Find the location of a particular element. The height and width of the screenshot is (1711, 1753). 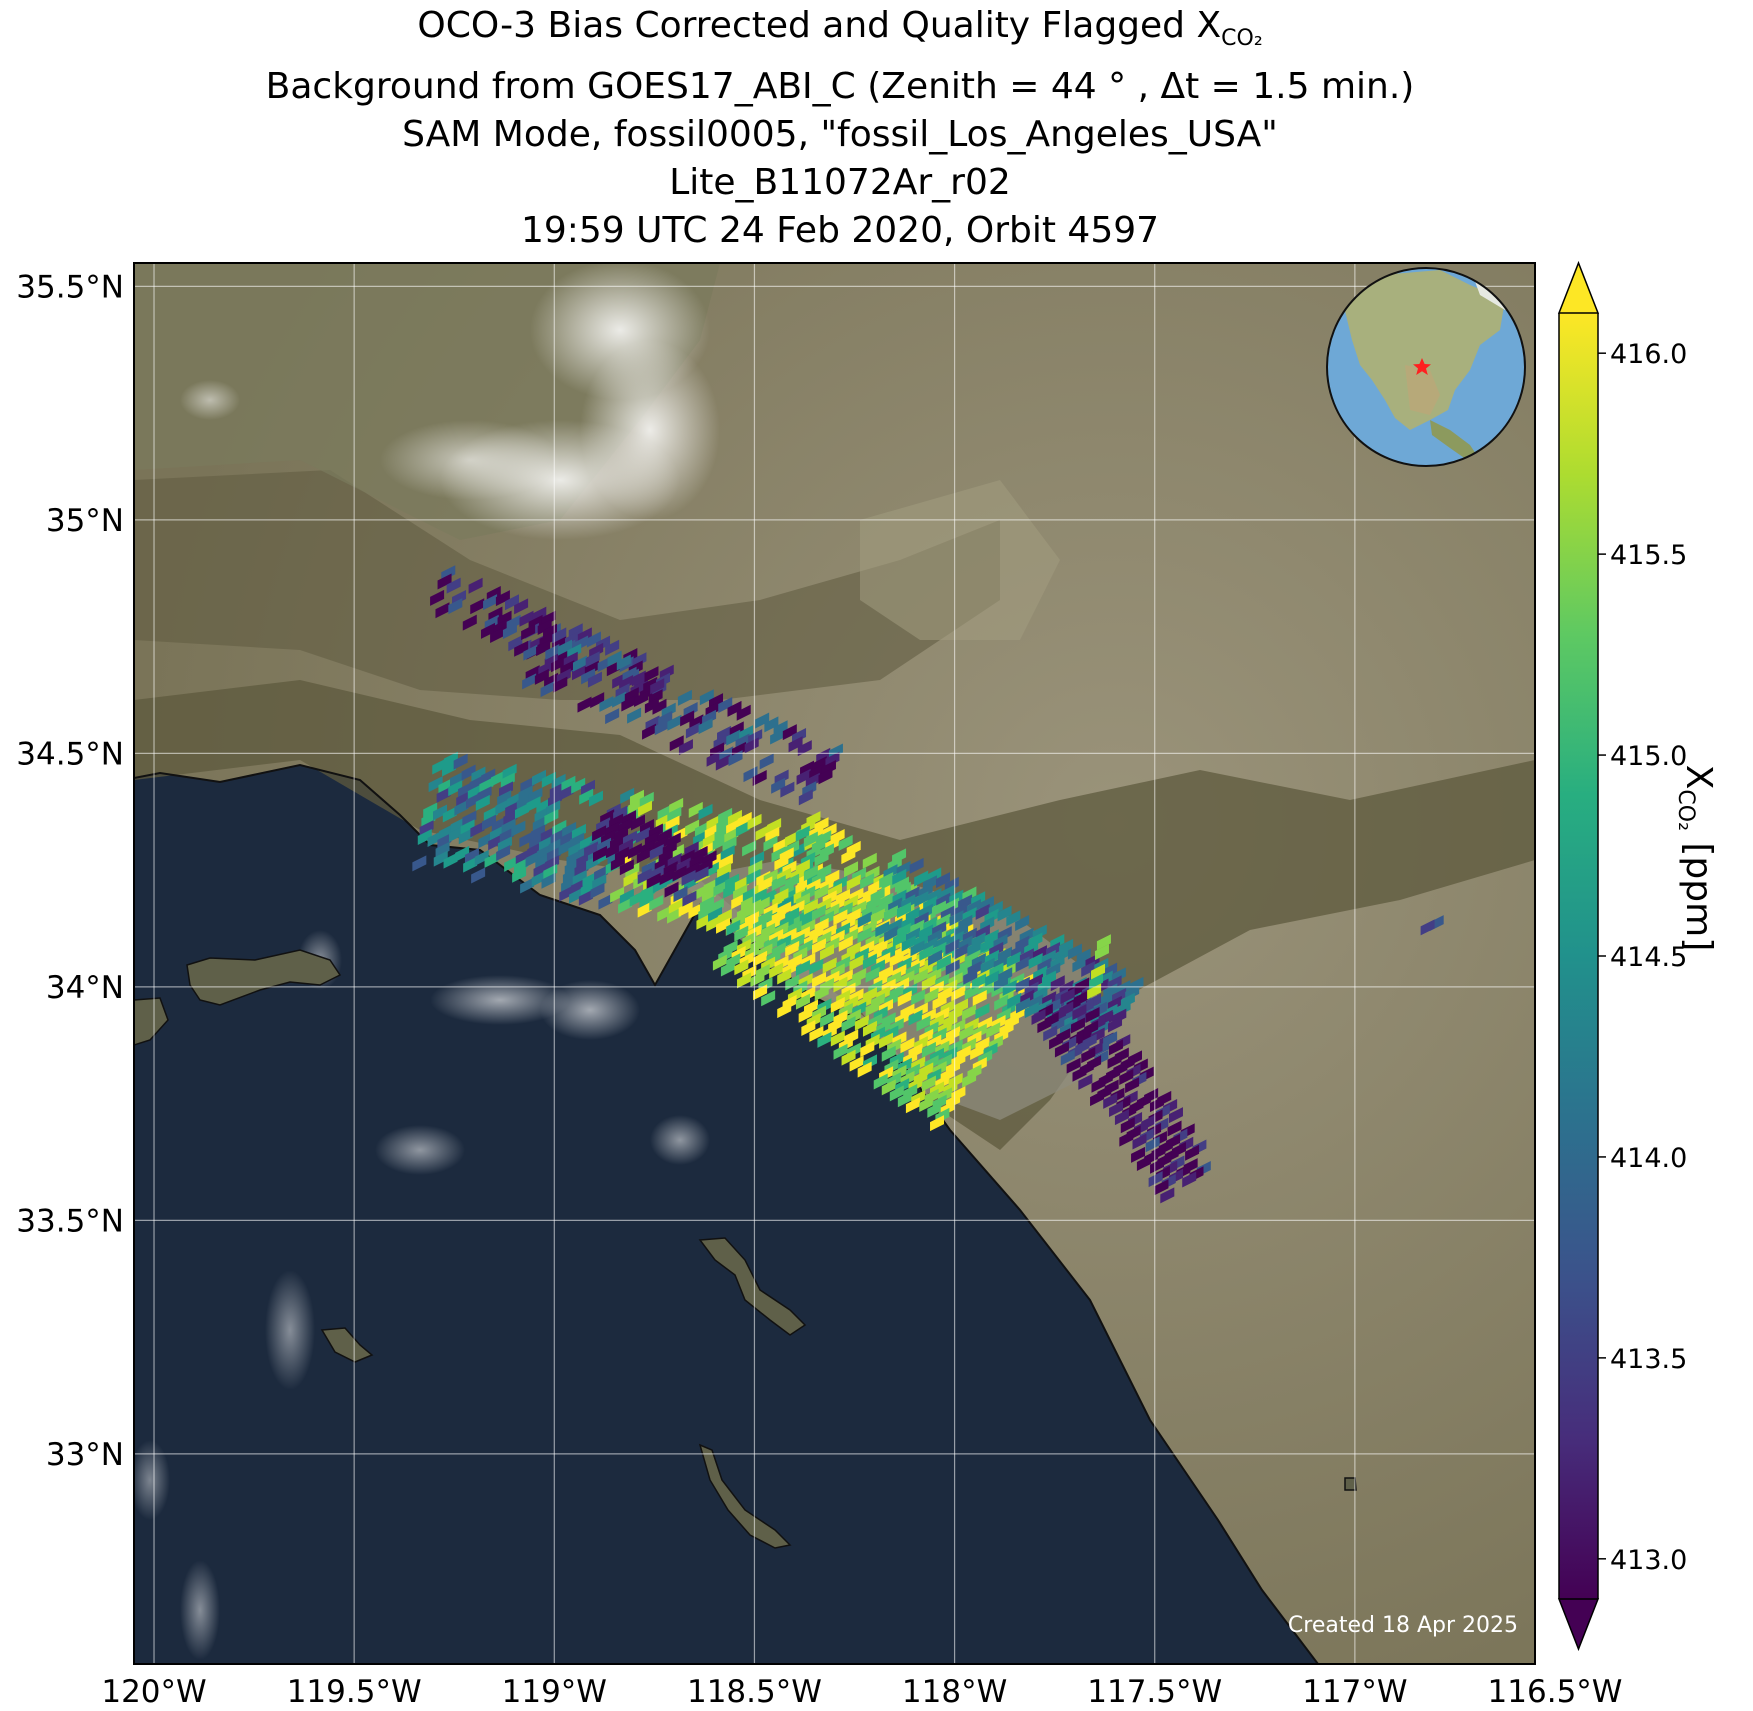

colorbar-tick-label: 414.5 is located at coordinates (1648, 957).